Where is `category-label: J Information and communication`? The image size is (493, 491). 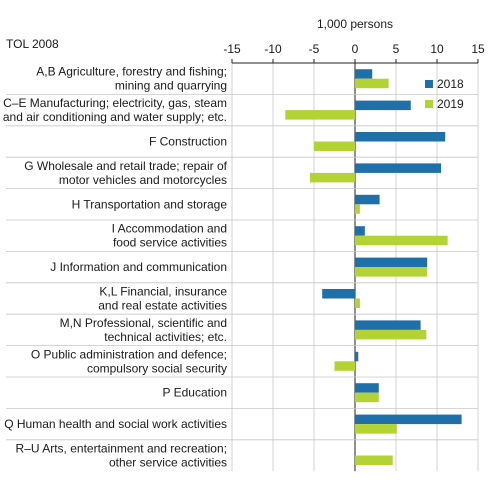 category-label: J Information and communication is located at coordinates (138, 267).